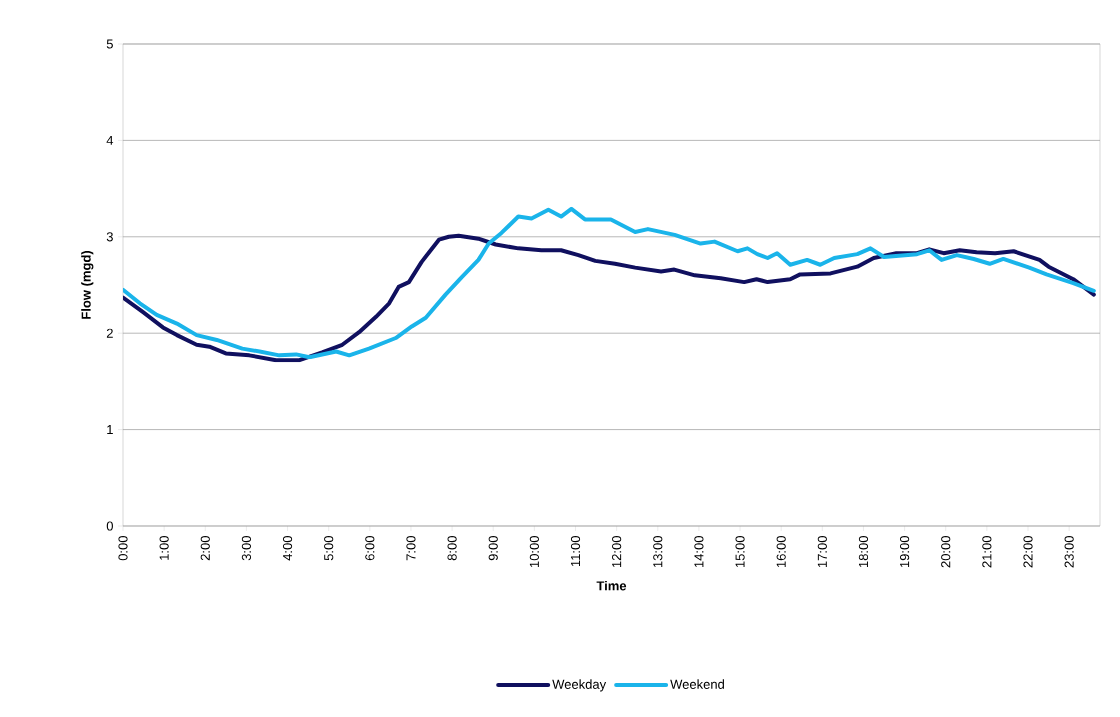  Describe the element at coordinates (575, 551) in the screenshot. I see `x-tick-label: 11:00` at that location.